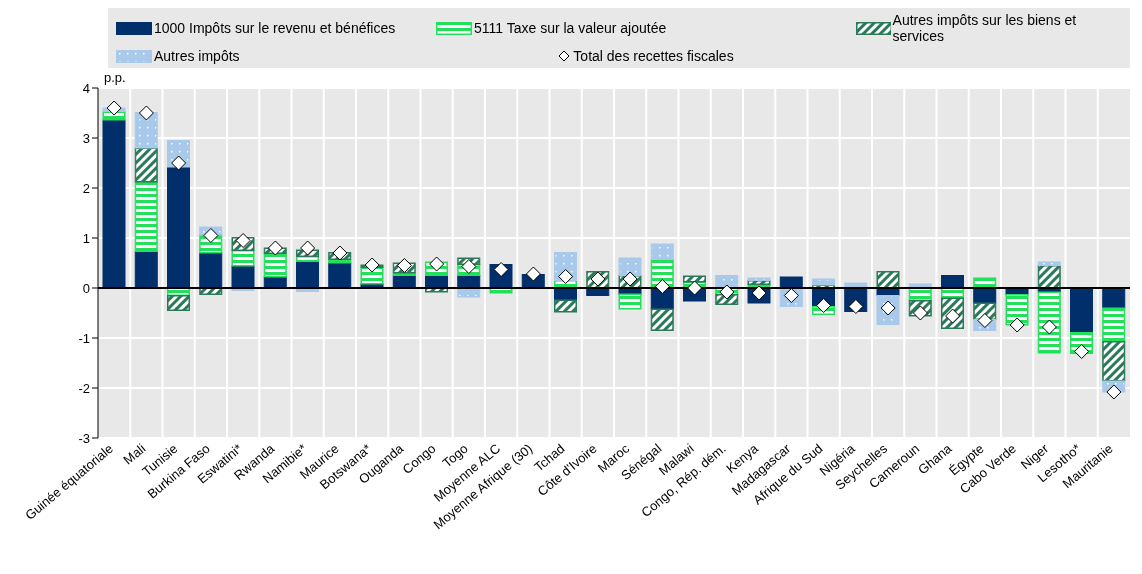 Image resolution: width=1142 pixels, height=574 pixels. I want to click on legend-label: 5111 Taxe sur la valeur ajoutée, so click(570, 28).